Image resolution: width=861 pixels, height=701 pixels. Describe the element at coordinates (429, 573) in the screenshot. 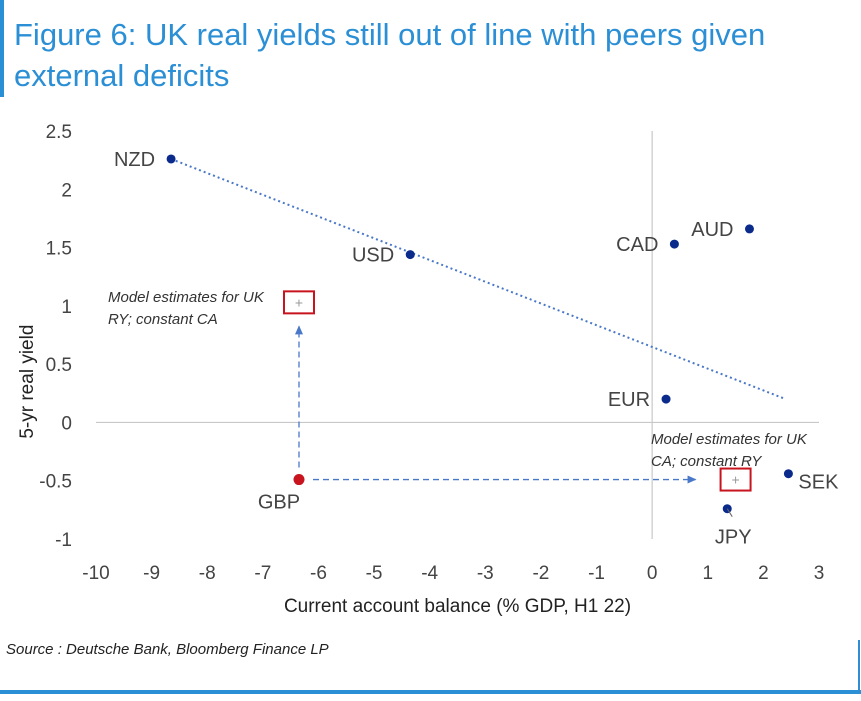

I see `x-tick-label: -4` at that location.